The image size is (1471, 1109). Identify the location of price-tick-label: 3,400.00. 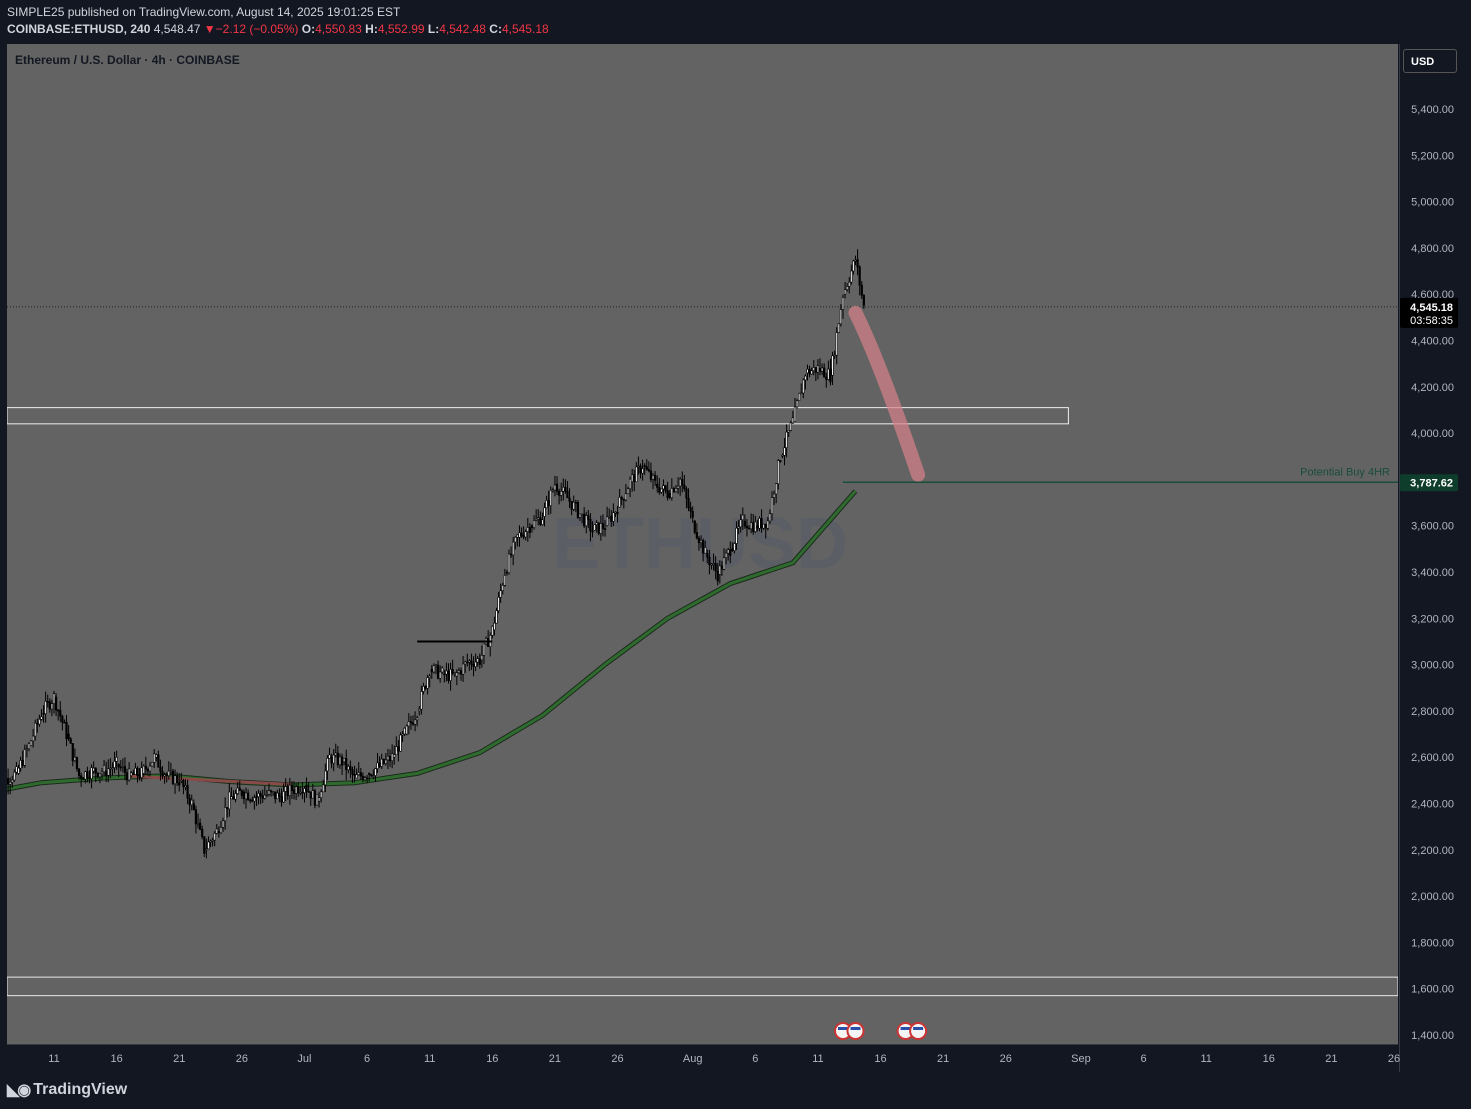
(1432, 573).